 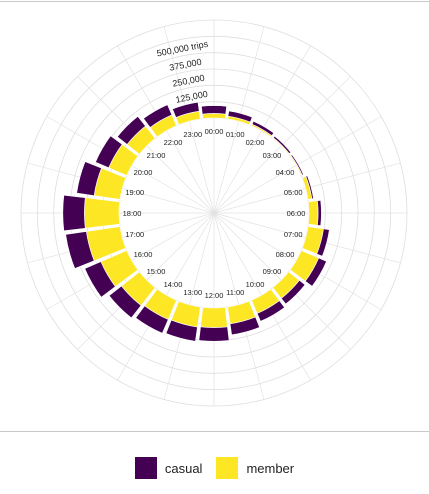 I want to click on legend-item-member: member, so click(x=255, y=468).